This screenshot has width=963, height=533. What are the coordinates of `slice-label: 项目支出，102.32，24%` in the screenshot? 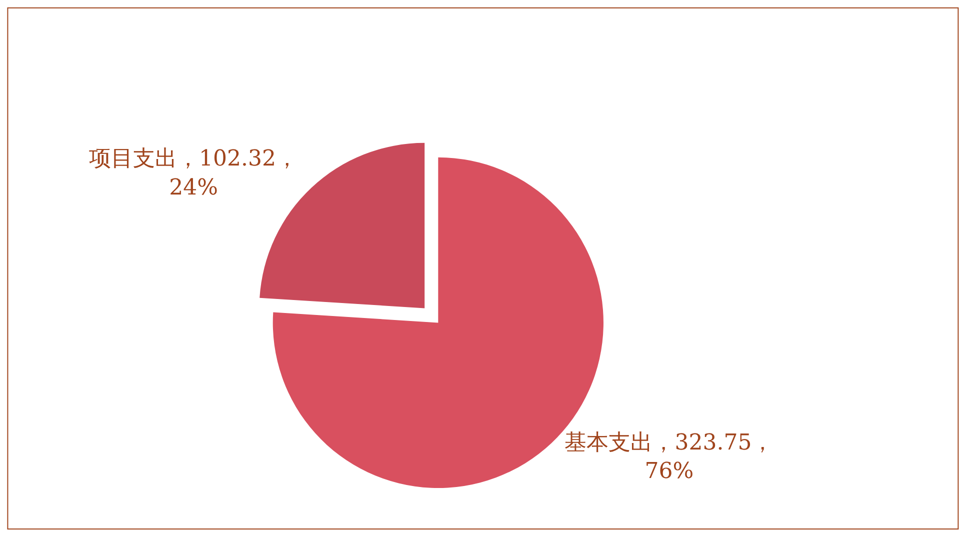 It's located at (193, 173).